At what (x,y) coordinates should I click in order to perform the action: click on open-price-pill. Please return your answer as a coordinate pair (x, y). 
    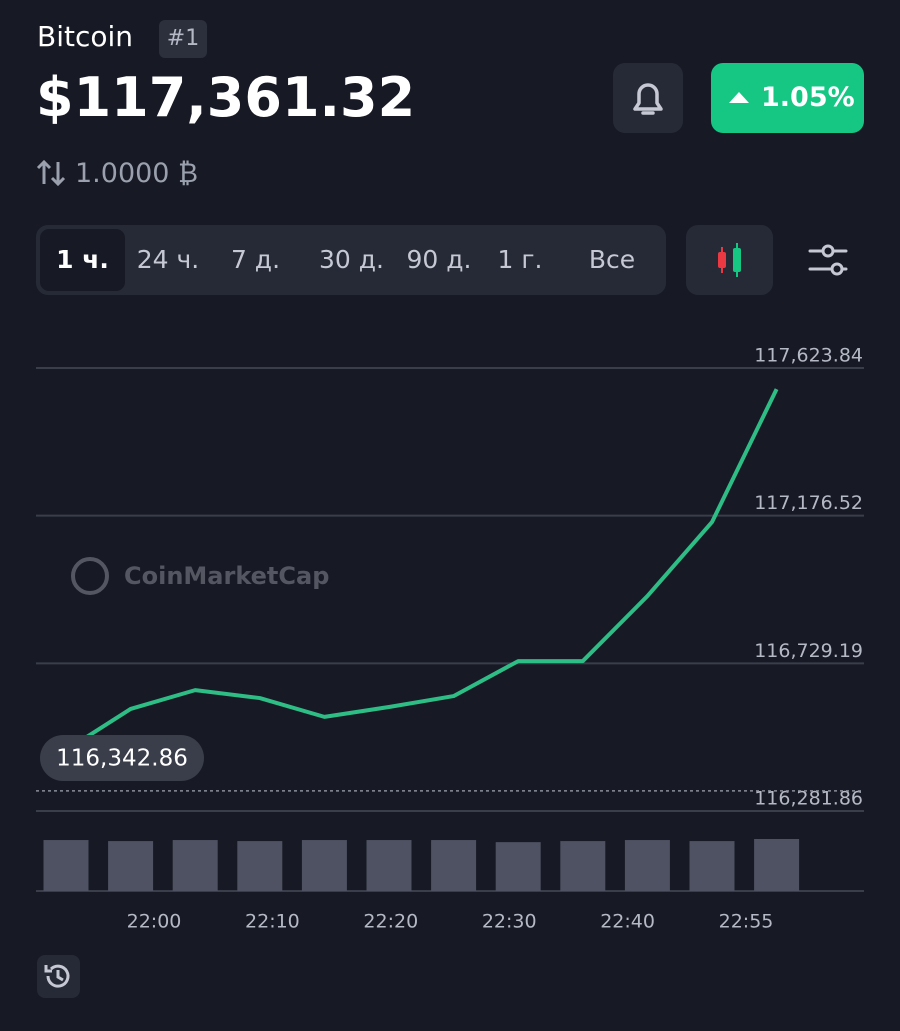
    Looking at the image, I should click on (122, 758).